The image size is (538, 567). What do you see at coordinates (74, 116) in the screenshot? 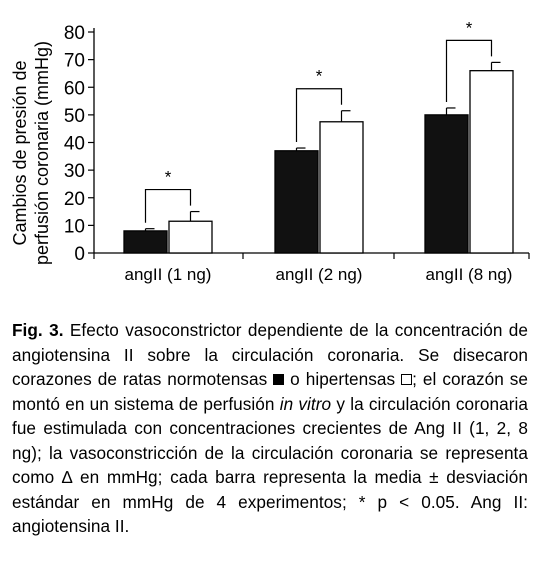
I see `y-tick-label: 50` at bounding box center [74, 116].